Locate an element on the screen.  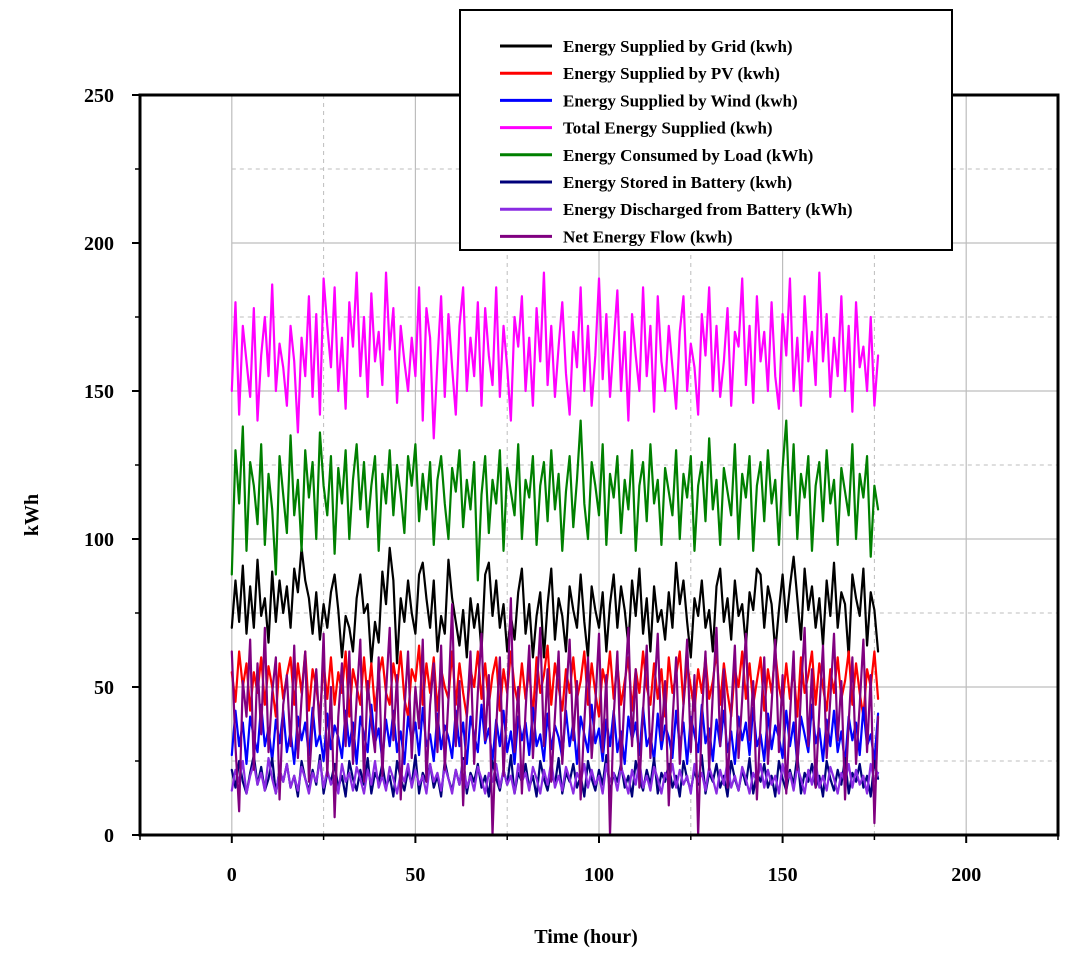
legend-label: Net Energy Flow (kwh) is located at coordinates (648, 236).